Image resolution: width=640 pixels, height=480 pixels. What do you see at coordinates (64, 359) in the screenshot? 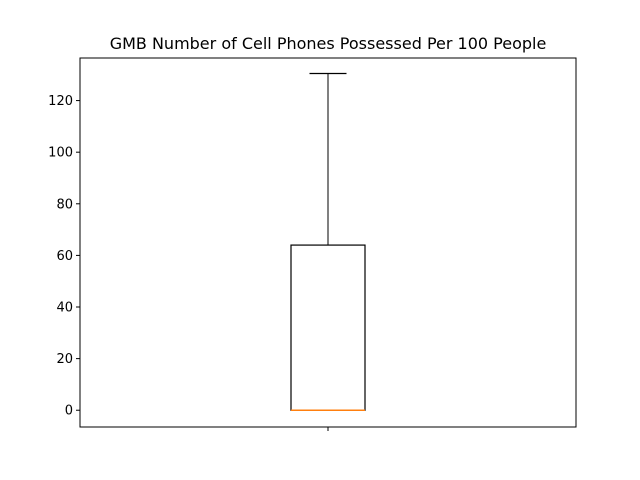
I see `y-tick-label: 20` at bounding box center [64, 359].